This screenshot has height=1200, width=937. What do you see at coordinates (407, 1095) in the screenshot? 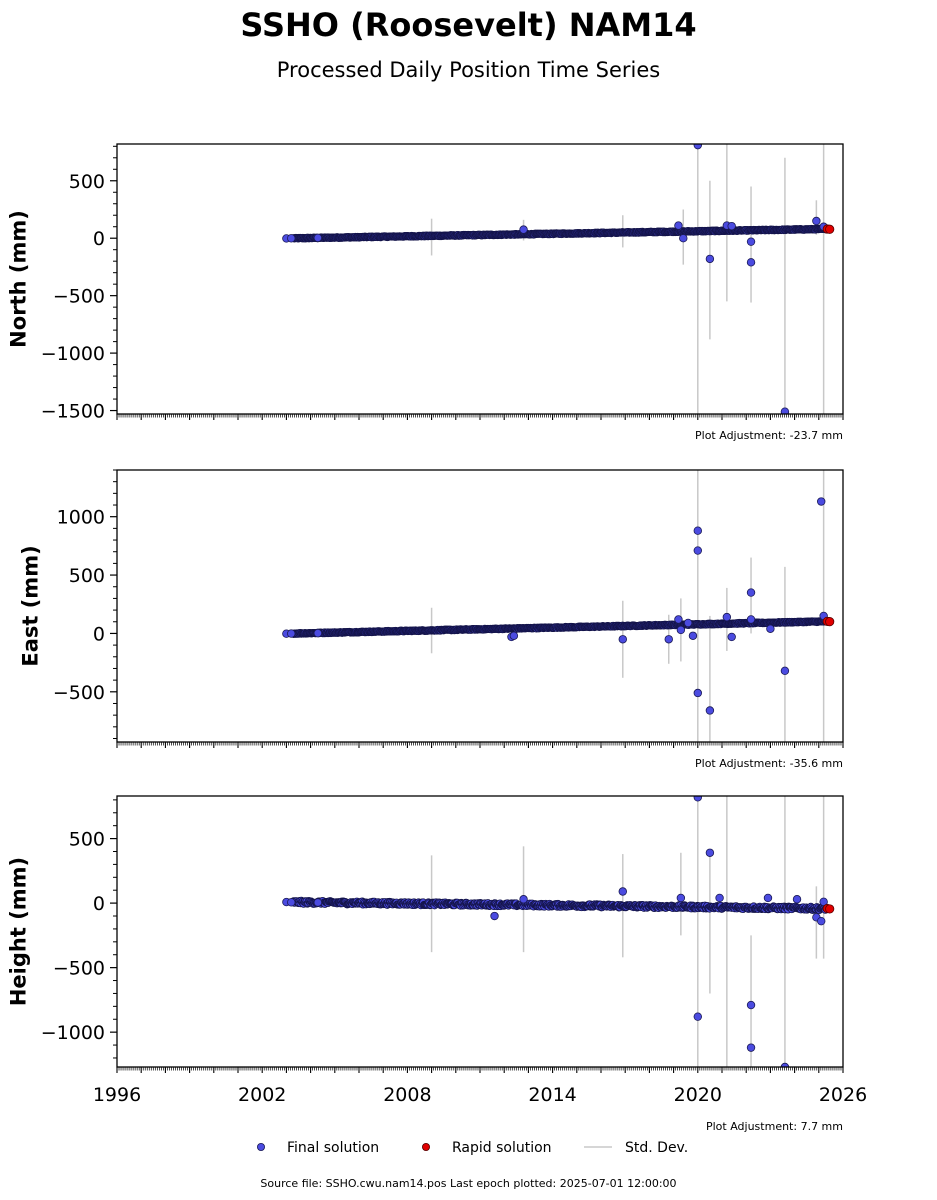
I see `x-tick-label: 2008` at bounding box center [407, 1095].